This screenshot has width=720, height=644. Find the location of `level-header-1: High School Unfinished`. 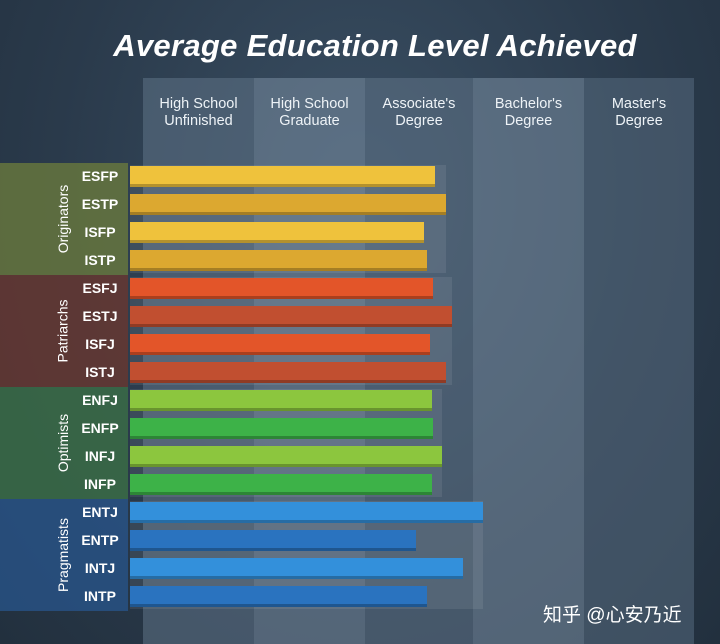

level-header-1: High School Unfinished is located at coordinates (198, 113).